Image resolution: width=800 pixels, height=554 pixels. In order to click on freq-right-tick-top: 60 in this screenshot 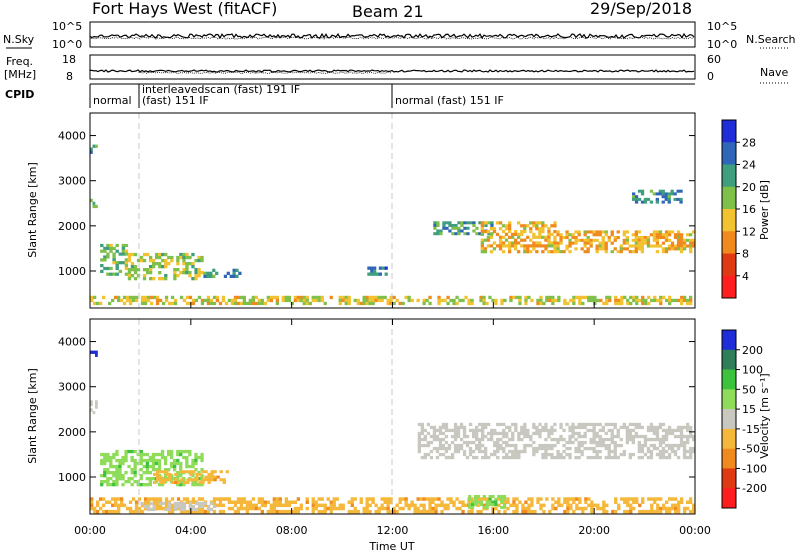, I will do `click(714, 59)`.